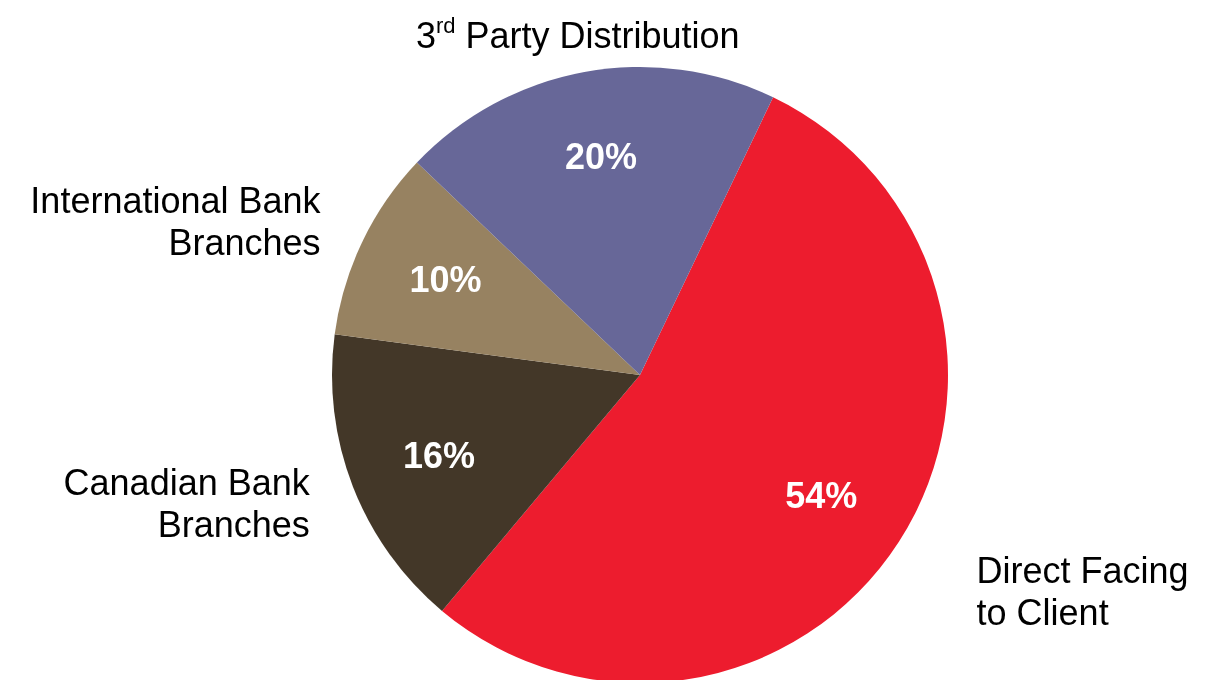  I want to click on data-label: 10%, so click(445, 279).